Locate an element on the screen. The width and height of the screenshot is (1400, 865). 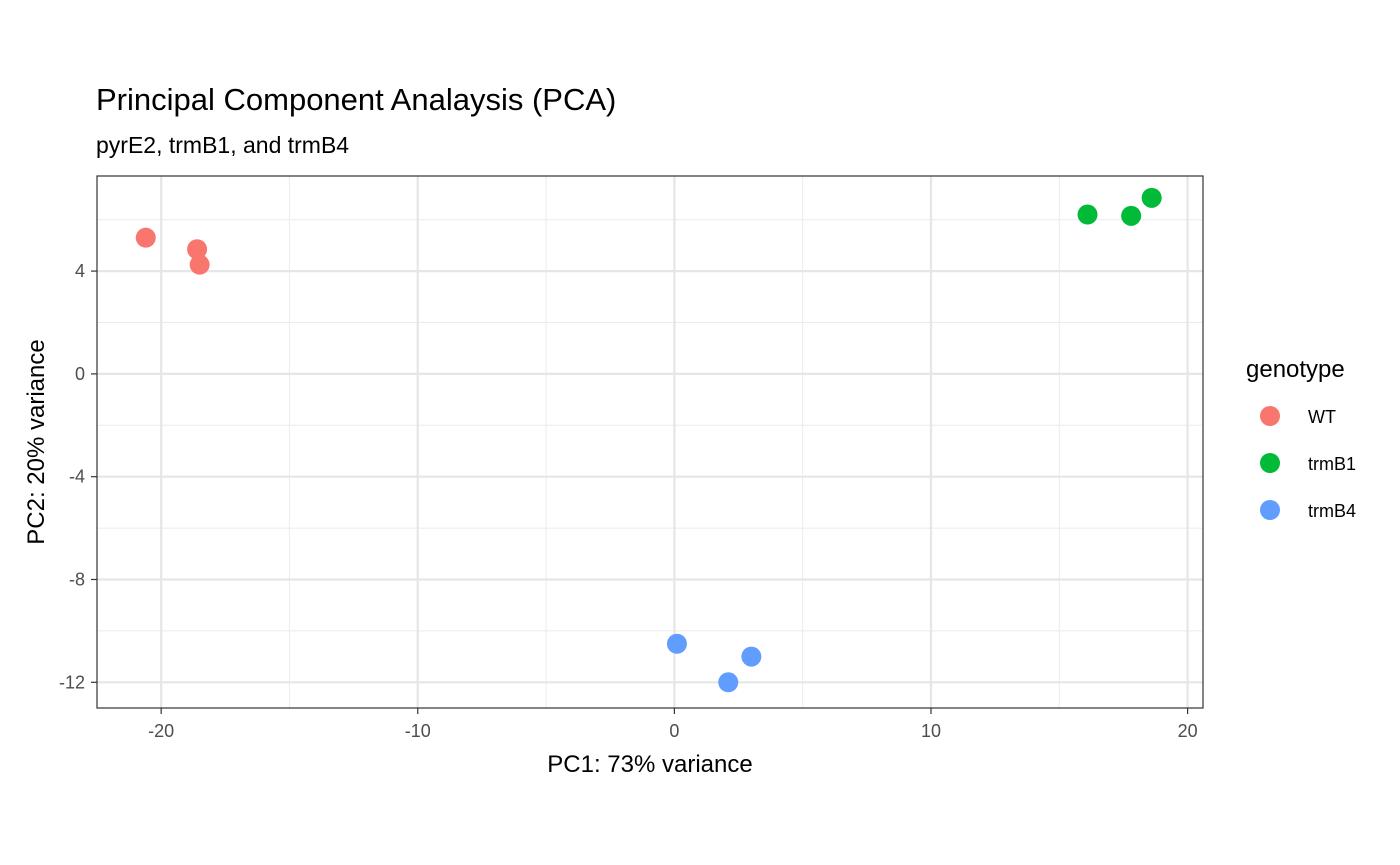
chart-subtitle: pyrE2, trmB1, and trmB4 is located at coordinates (223, 145).